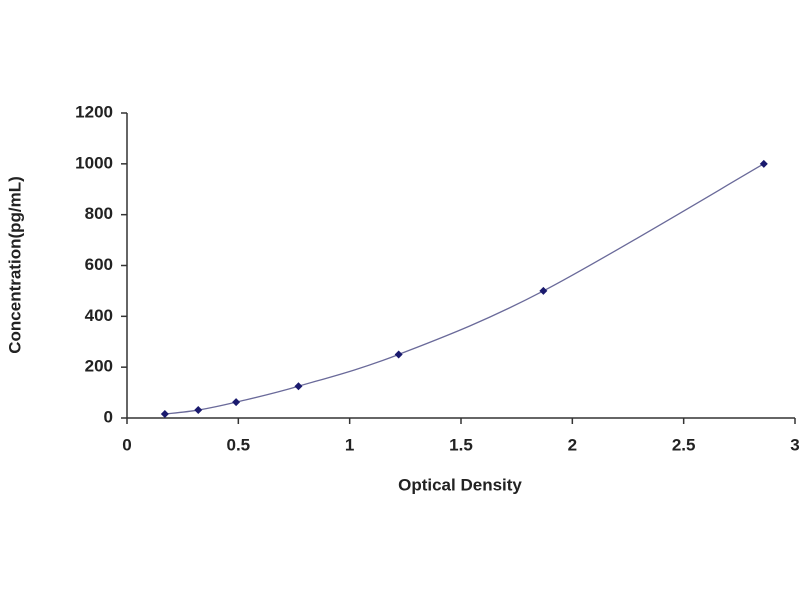 This screenshot has height=600, width=800. What do you see at coordinates (239, 444) in the screenshot?
I see `x-tick-label: 0.5` at bounding box center [239, 444].